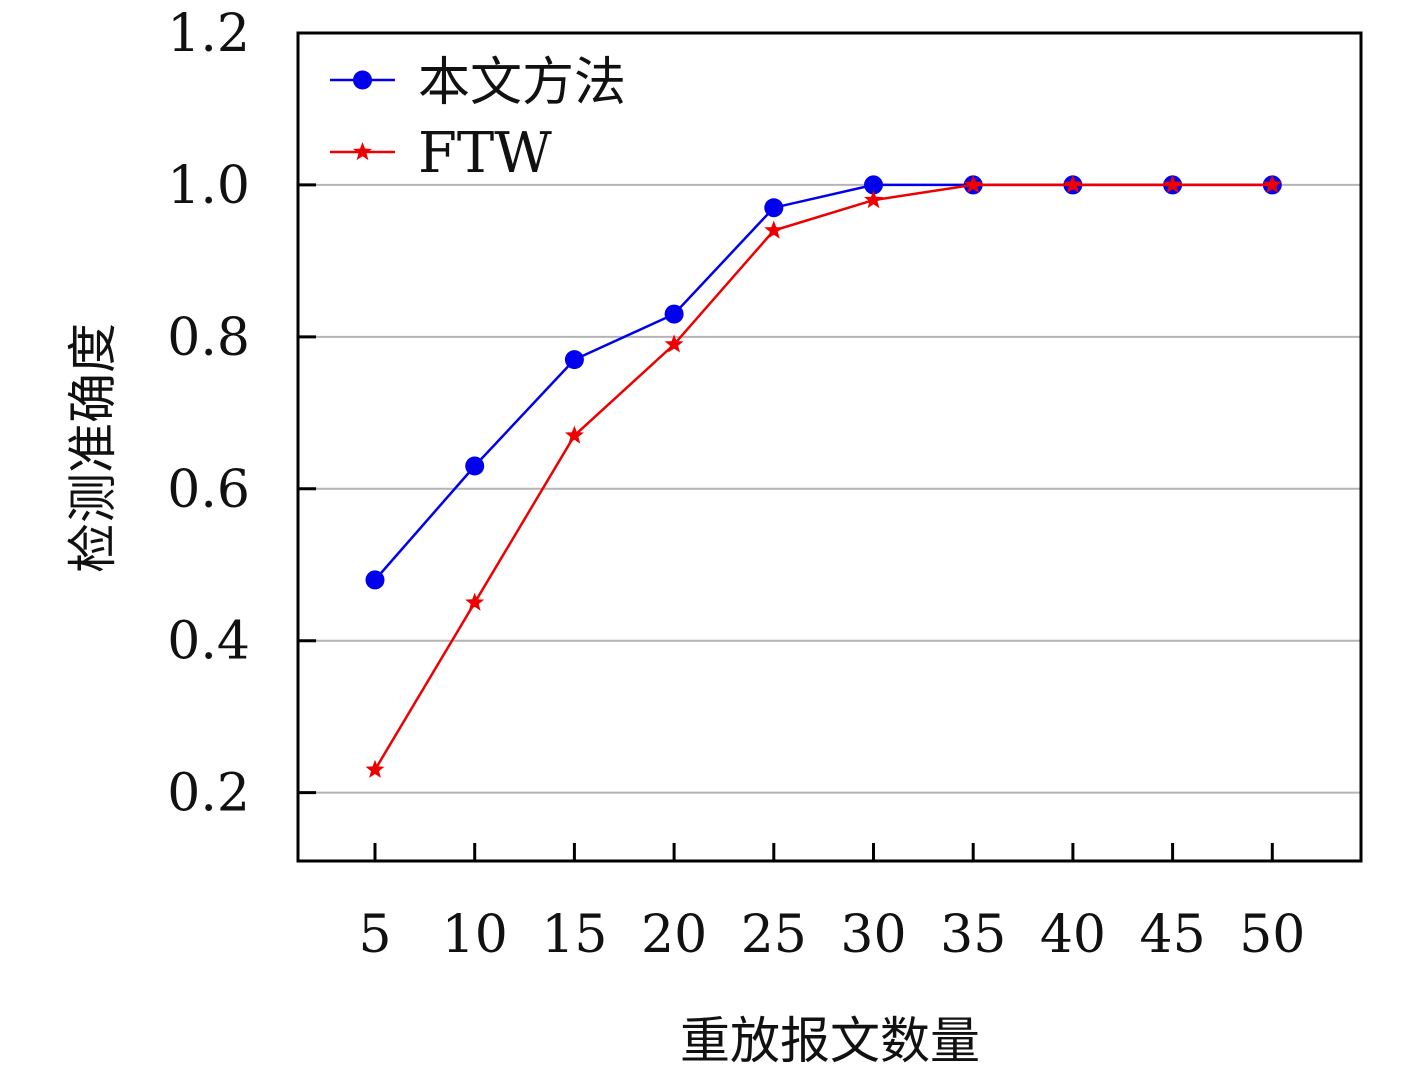 The width and height of the screenshot is (1417, 1070). Describe the element at coordinates (1272, 935) in the screenshot. I see `x-tick-label: 50` at that location.